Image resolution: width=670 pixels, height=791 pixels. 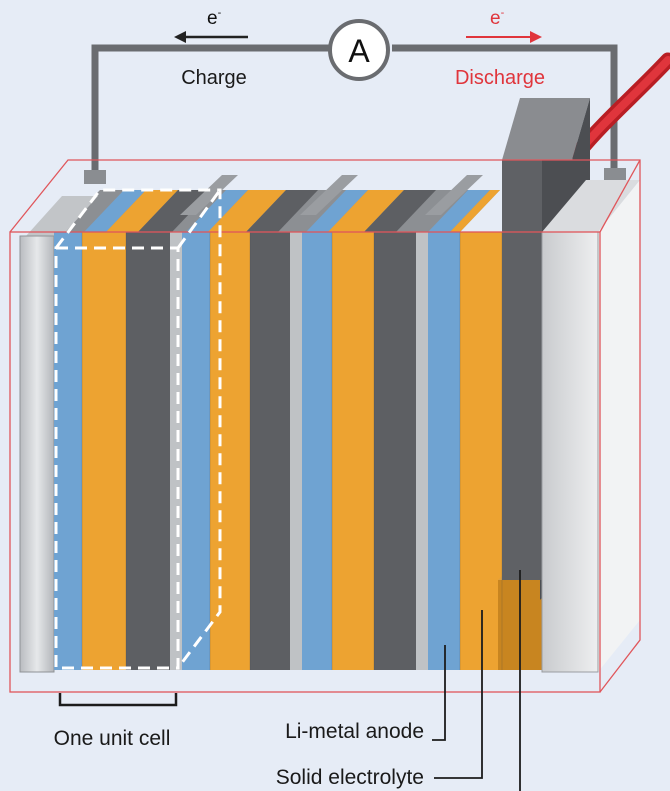 I want to click on discharge-electron-label: e, so click(x=495, y=18).